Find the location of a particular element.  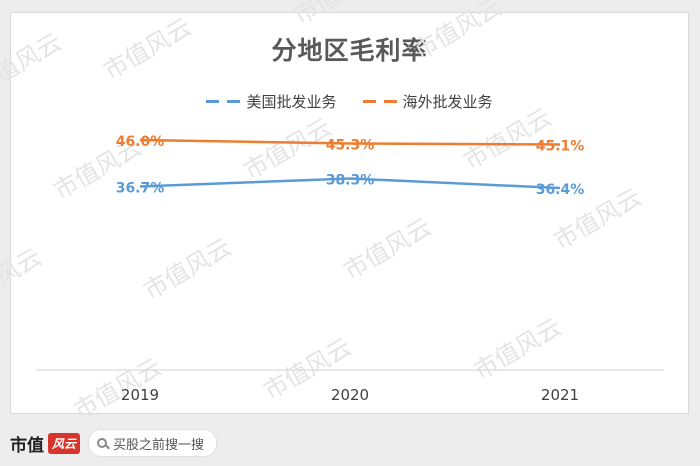

x-tick-label: 2021 is located at coordinates (560, 395).